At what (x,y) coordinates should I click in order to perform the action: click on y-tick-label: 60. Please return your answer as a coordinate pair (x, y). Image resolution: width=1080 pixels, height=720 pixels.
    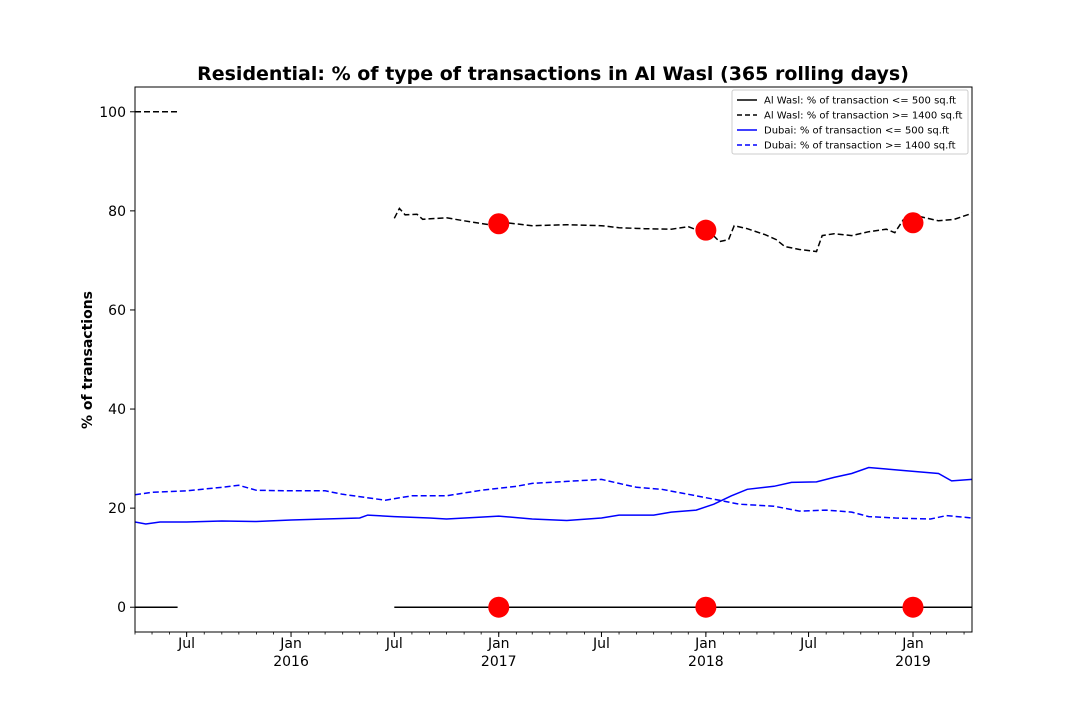
    Looking at the image, I should click on (117, 311).